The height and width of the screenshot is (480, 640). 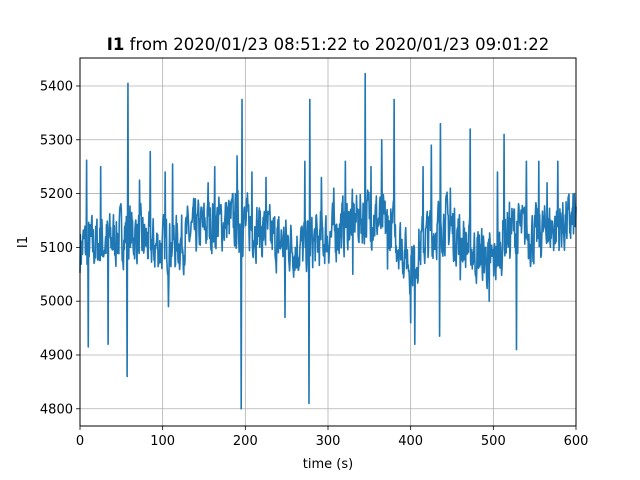 What do you see at coordinates (56, 248) in the screenshot?
I see `y-tick-label: 5100` at bounding box center [56, 248].